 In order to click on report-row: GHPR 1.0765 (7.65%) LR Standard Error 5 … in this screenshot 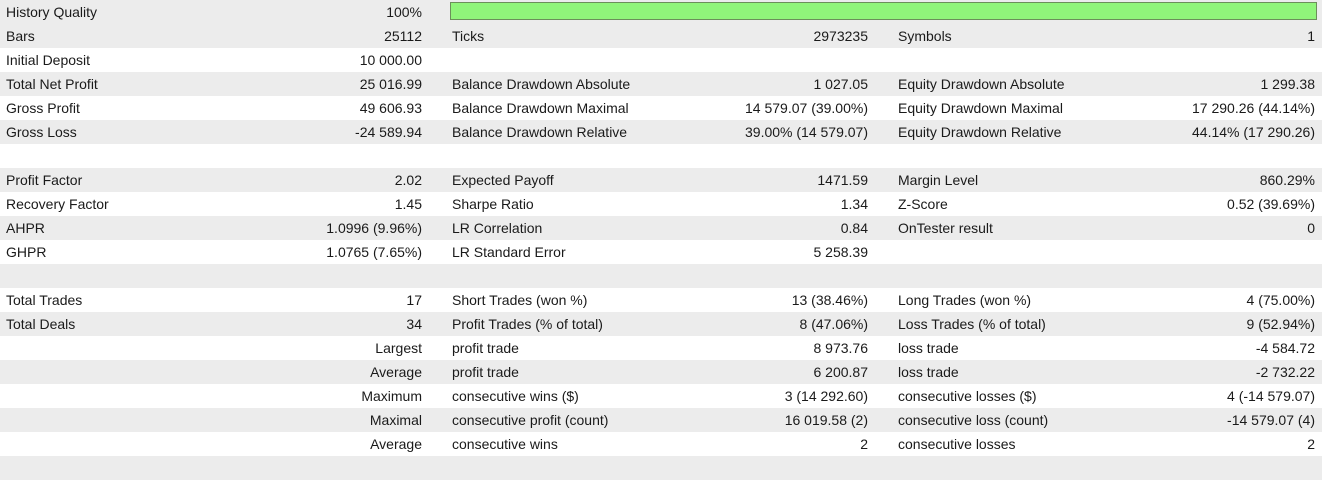, I will do `click(661, 252)`.